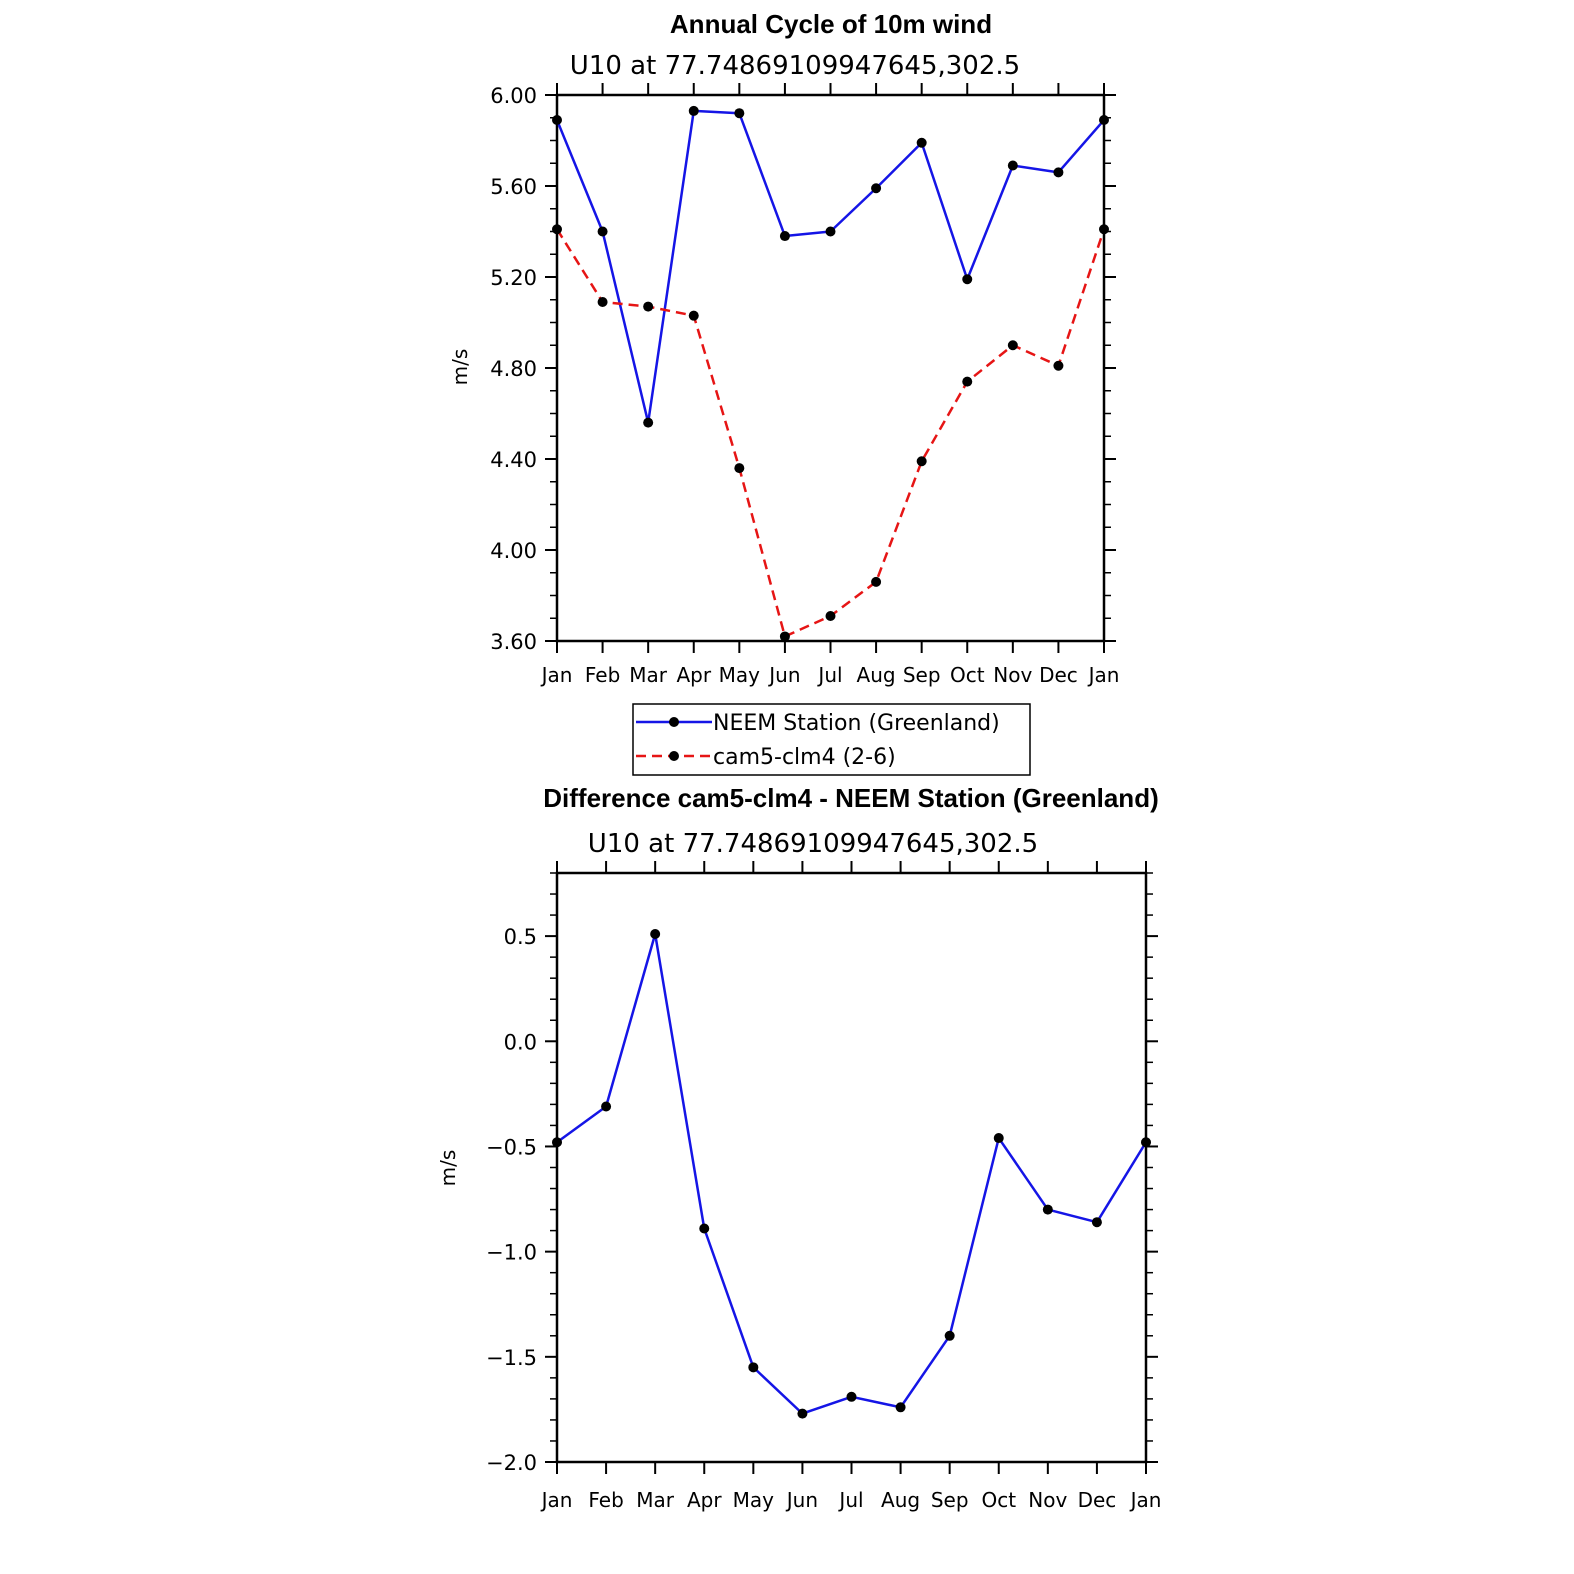  I want to click on y-tick-label: −0.5, so click(511, 1147).